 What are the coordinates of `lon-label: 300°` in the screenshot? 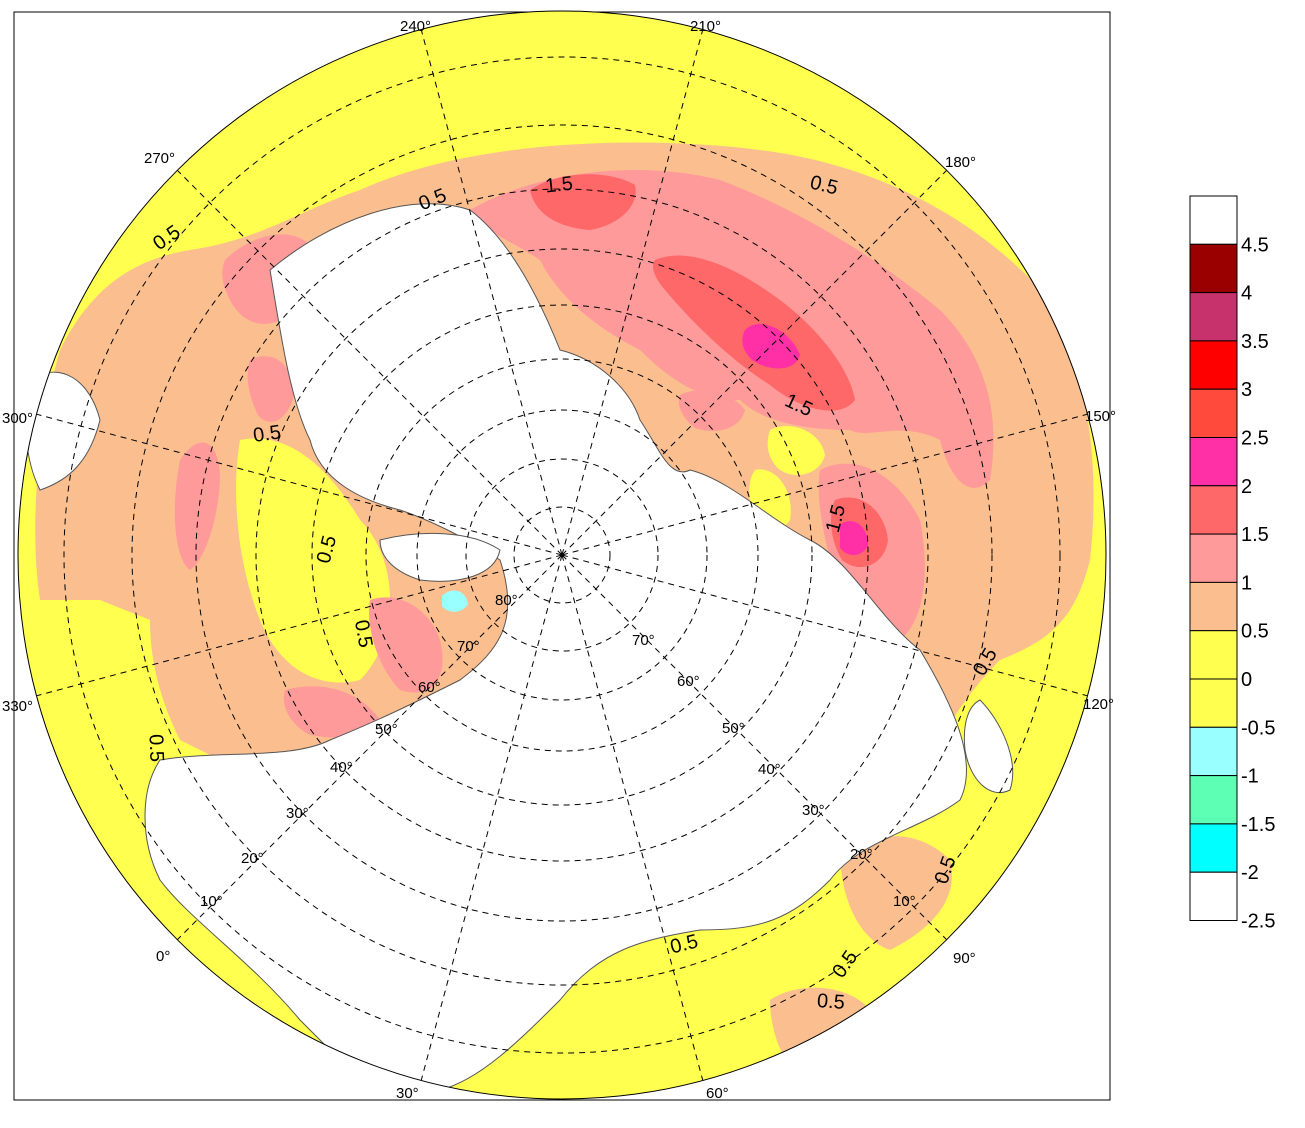 It's located at (17, 418).